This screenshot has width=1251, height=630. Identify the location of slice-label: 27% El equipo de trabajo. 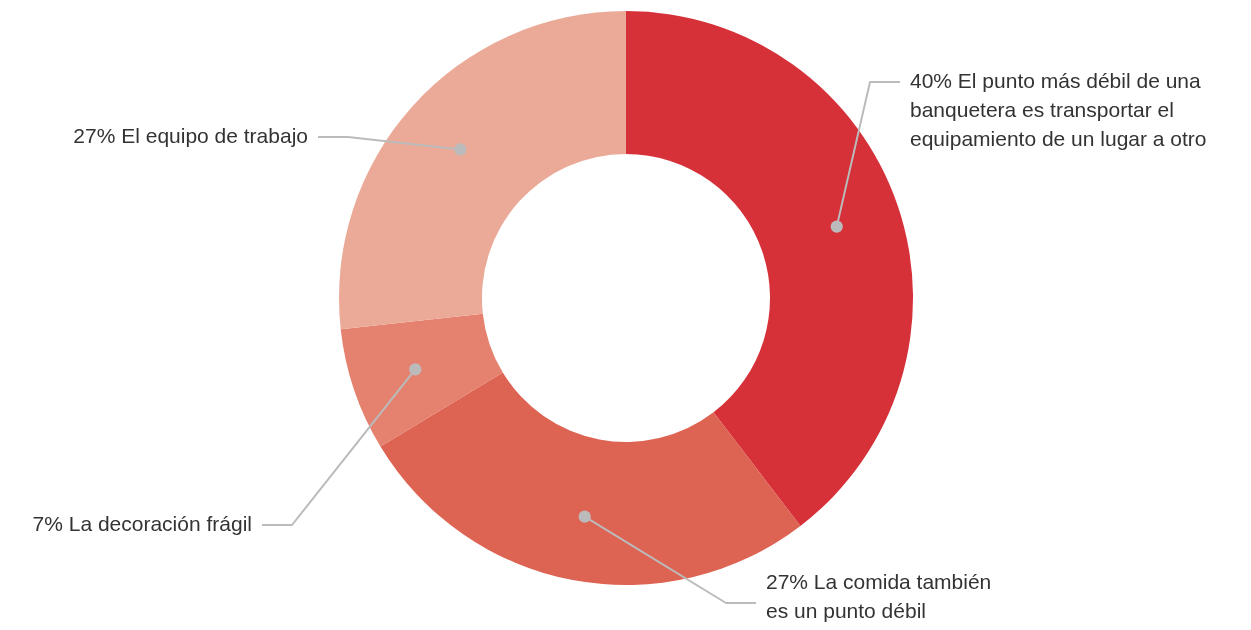
(190, 135).